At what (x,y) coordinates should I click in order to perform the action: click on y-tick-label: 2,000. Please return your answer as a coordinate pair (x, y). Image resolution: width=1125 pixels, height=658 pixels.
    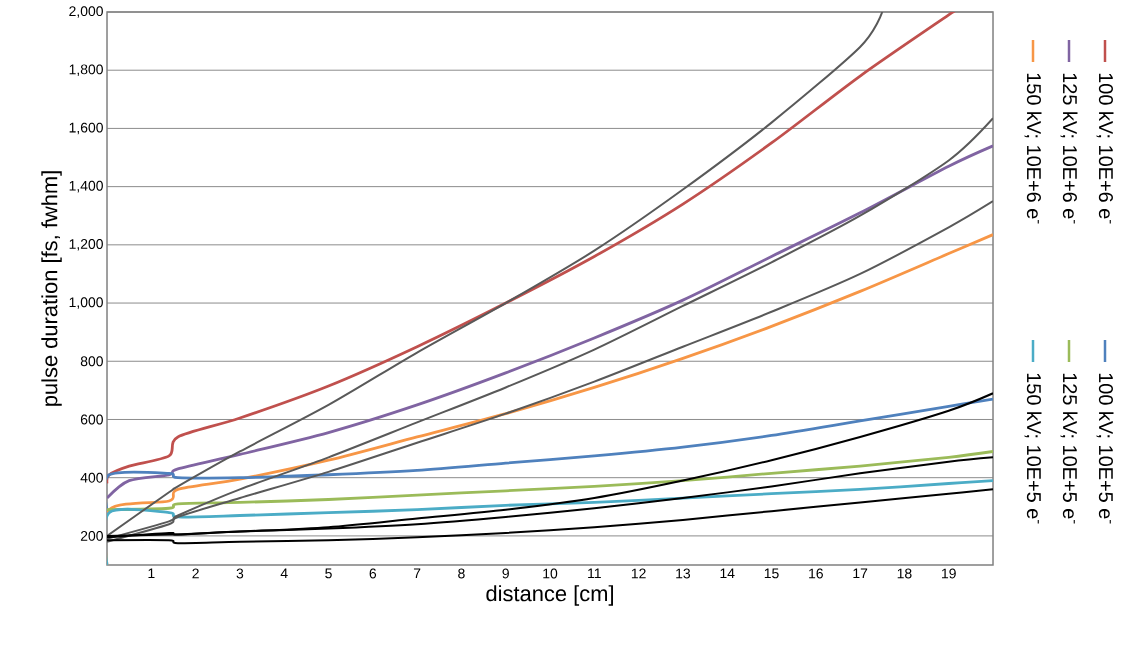
    Looking at the image, I should click on (86, 12).